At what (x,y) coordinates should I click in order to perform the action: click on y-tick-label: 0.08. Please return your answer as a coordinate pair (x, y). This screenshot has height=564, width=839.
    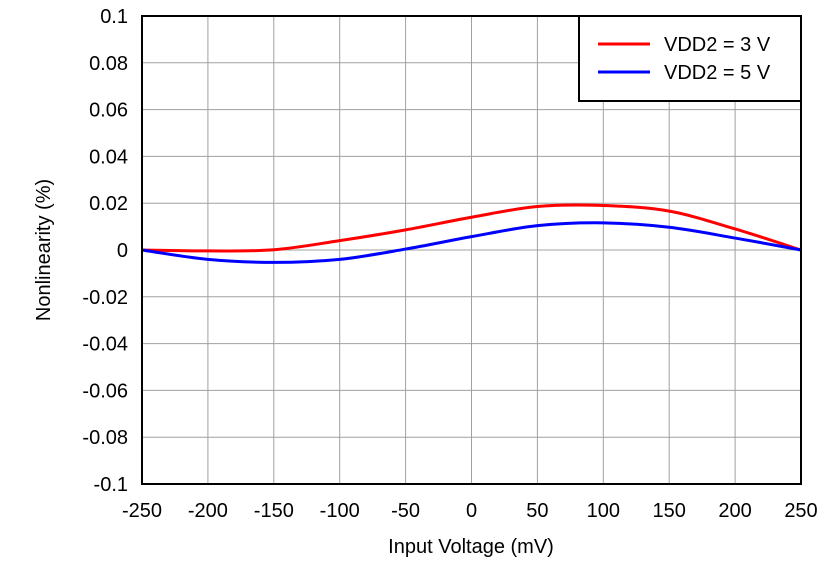
    Looking at the image, I should click on (108, 64).